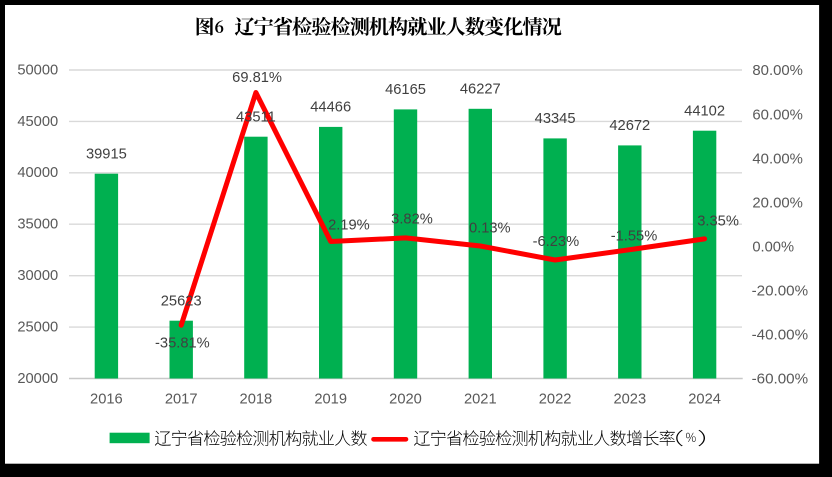  What do you see at coordinates (780, 336) in the screenshot?
I see `svg-text: -40.00%` at bounding box center [780, 336].